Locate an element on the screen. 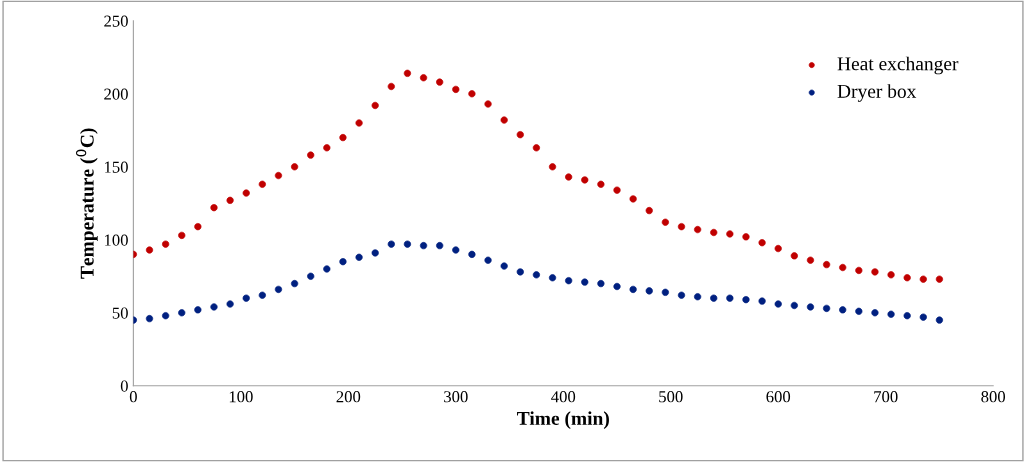  x-tick-label: 600 is located at coordinates (778, 397).